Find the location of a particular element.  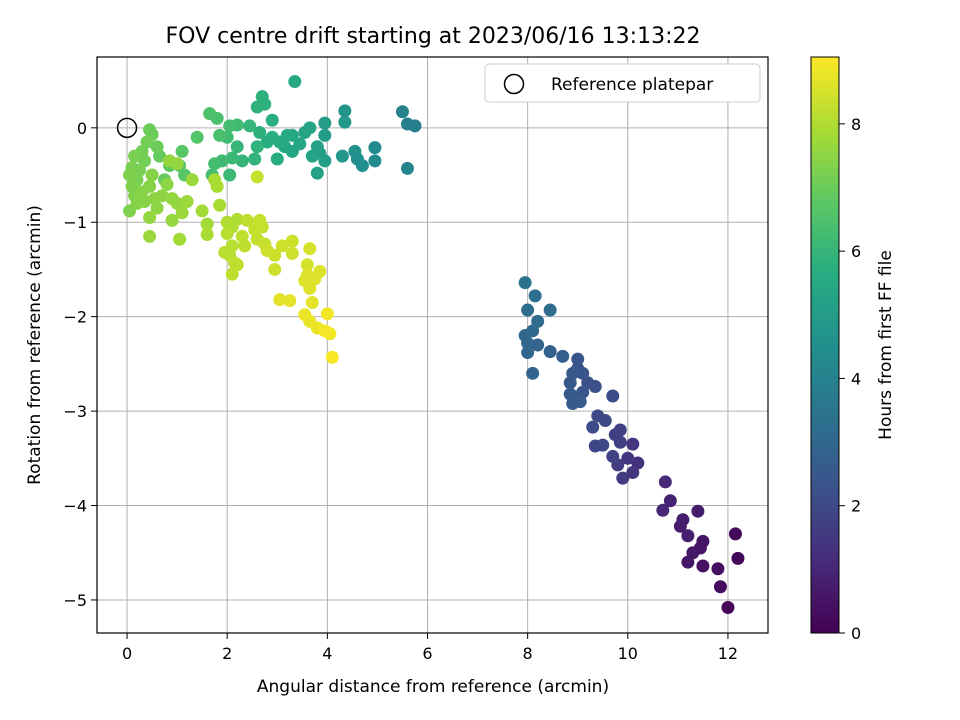

x-tick-label: 6 is located at coordinates (427, 653).